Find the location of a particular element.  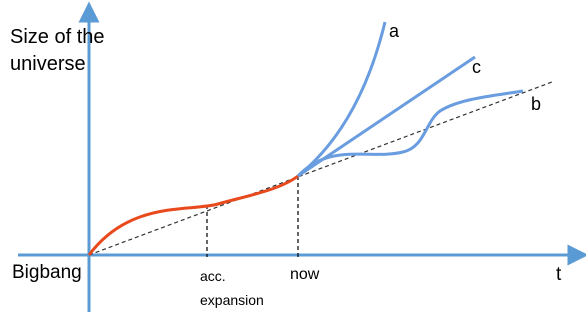

curve-label-b: b is located at coordinates (536, 104).